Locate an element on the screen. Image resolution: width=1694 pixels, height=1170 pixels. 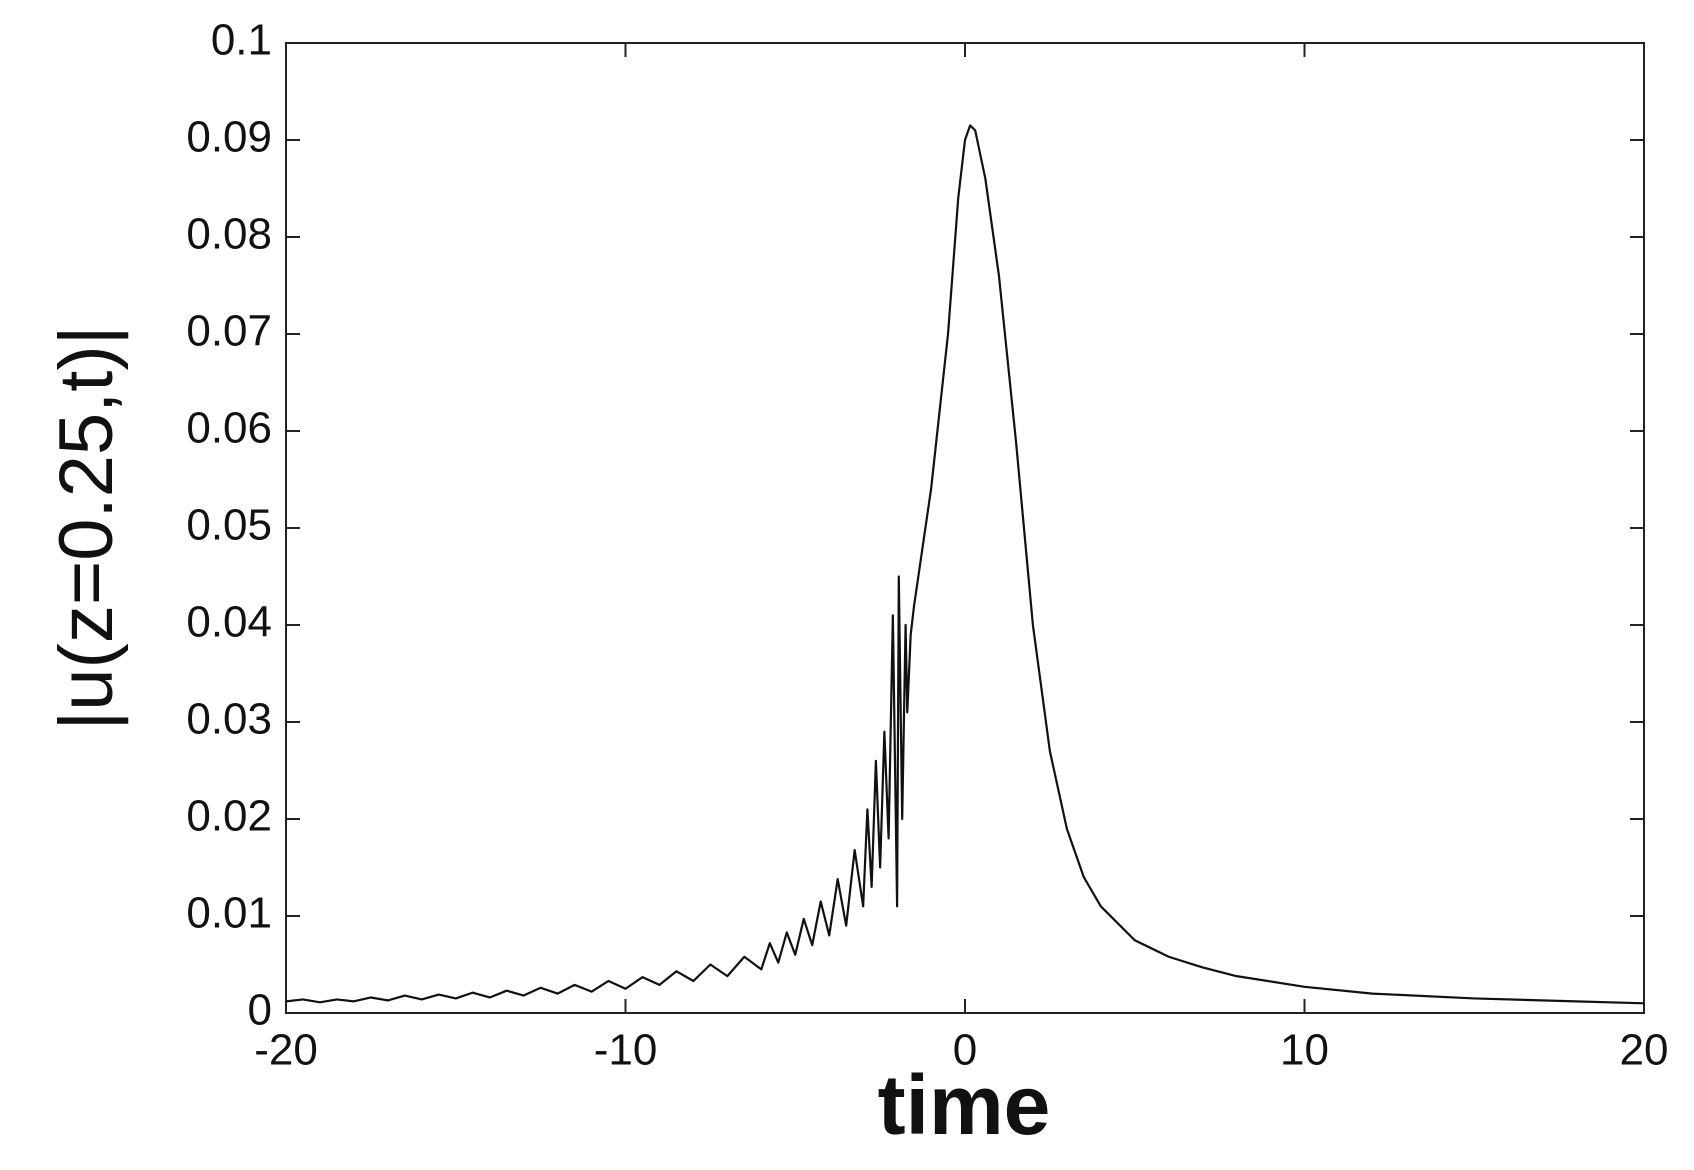
y-tick-label: 0.08 is located at coordinates (229, 234).